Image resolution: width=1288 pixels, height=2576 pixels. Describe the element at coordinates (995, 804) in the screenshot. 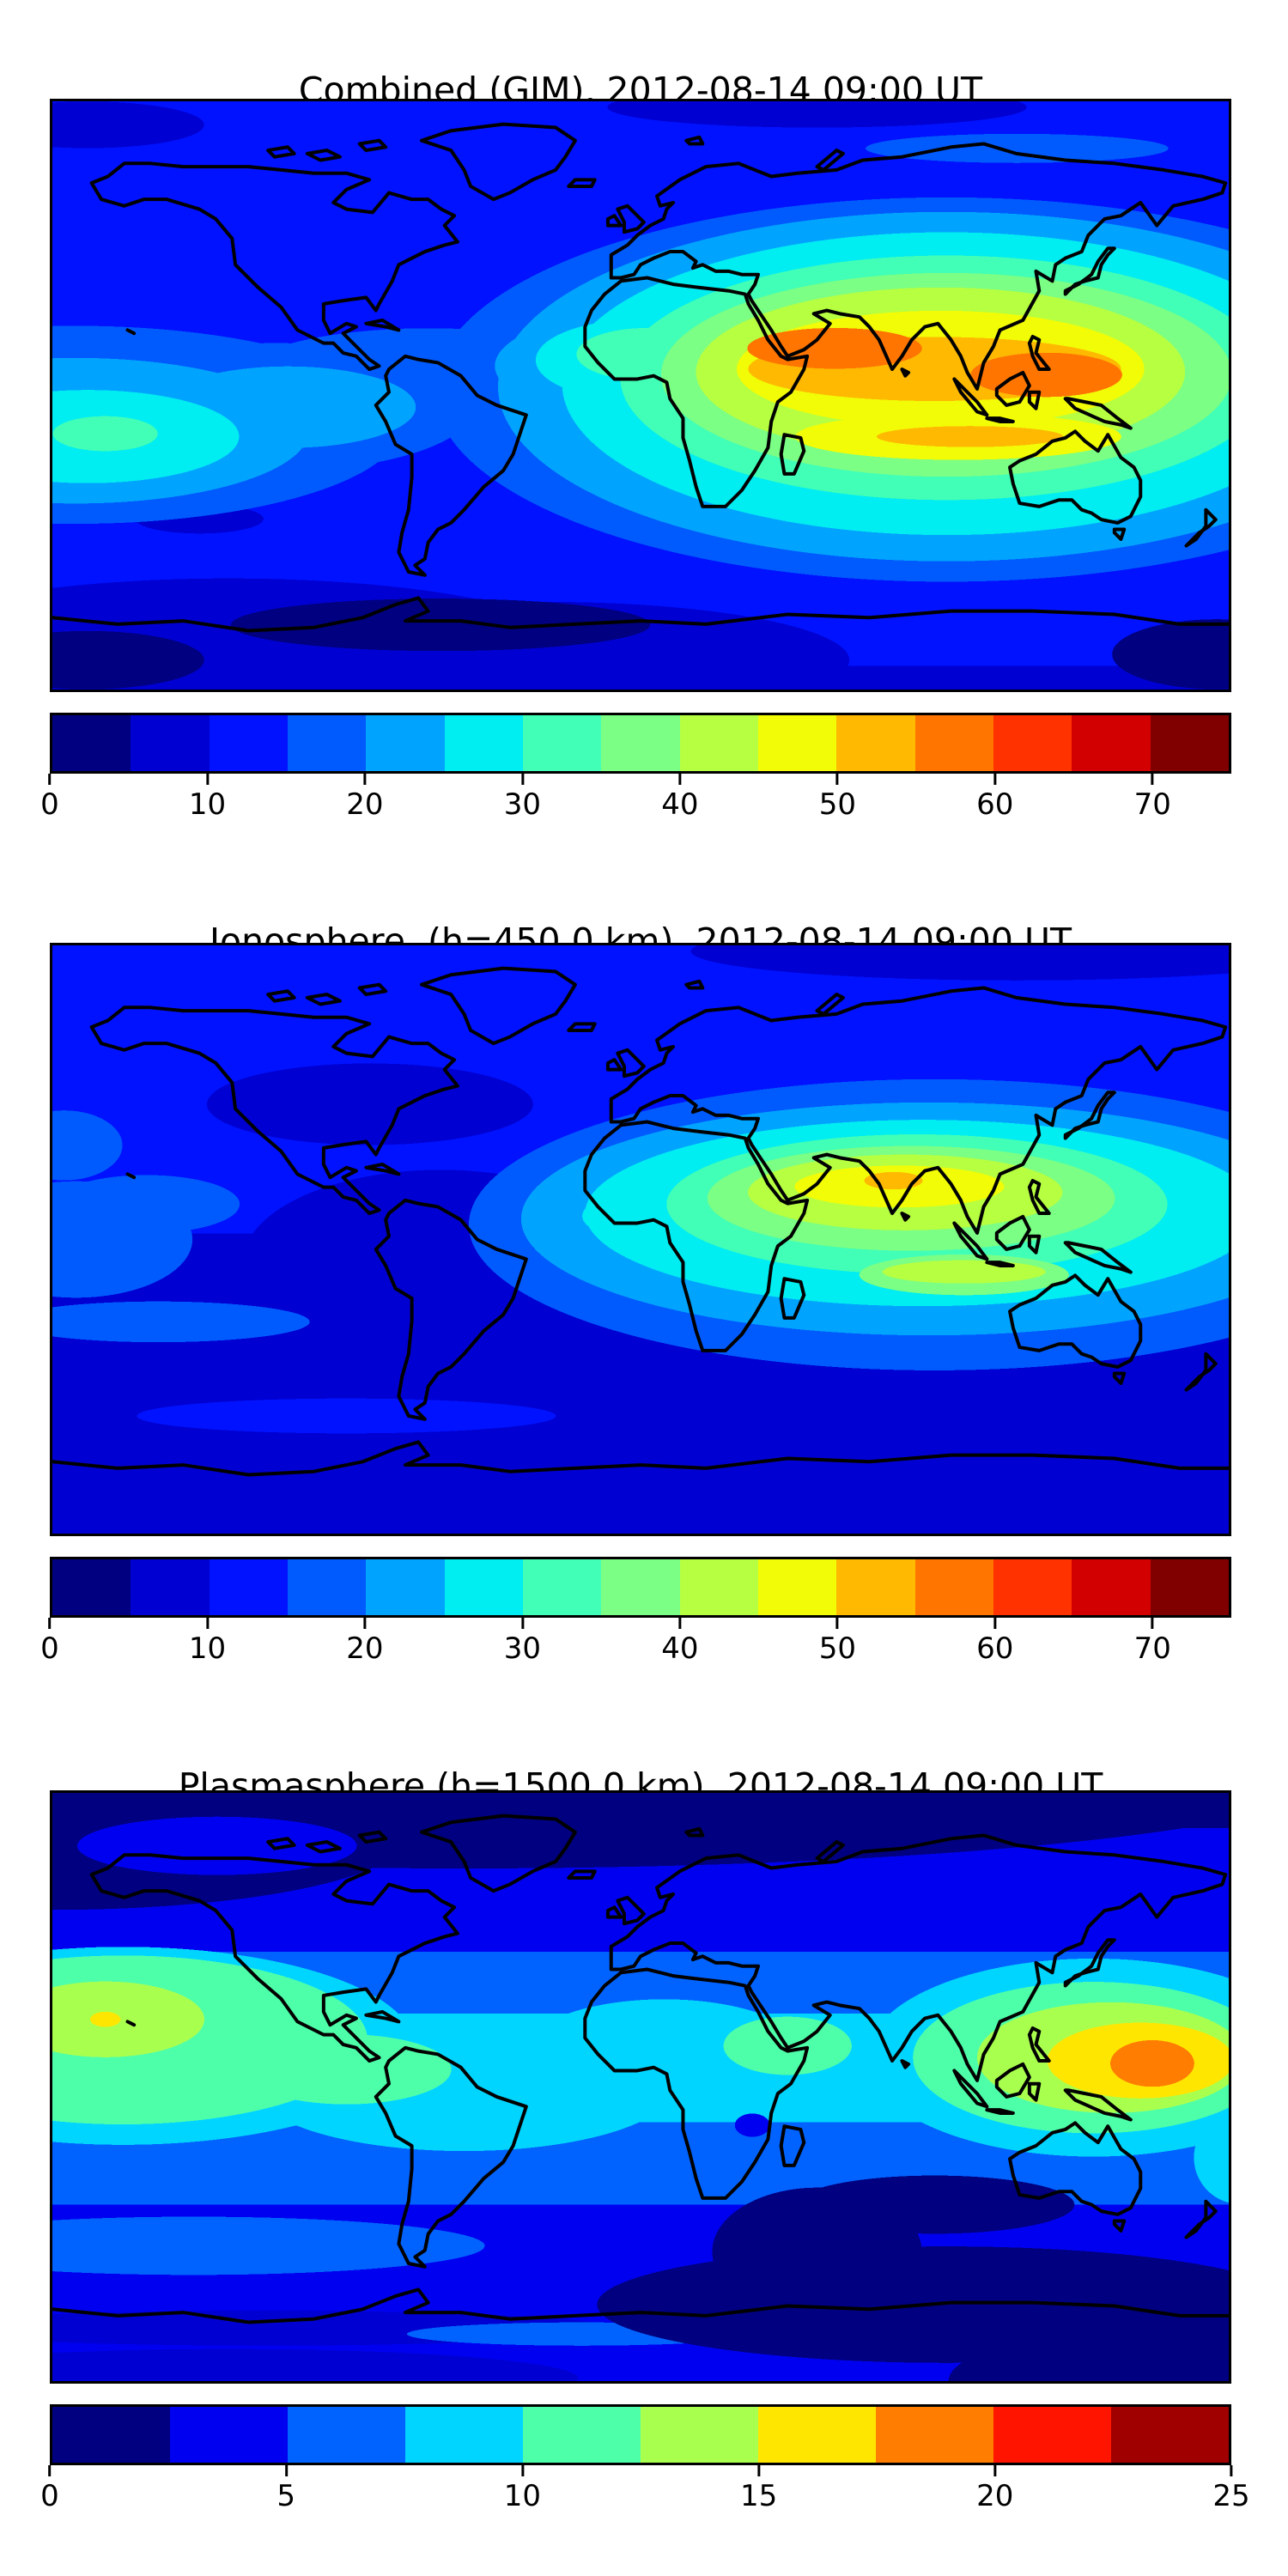

I see `tick-label: 60` at that location.